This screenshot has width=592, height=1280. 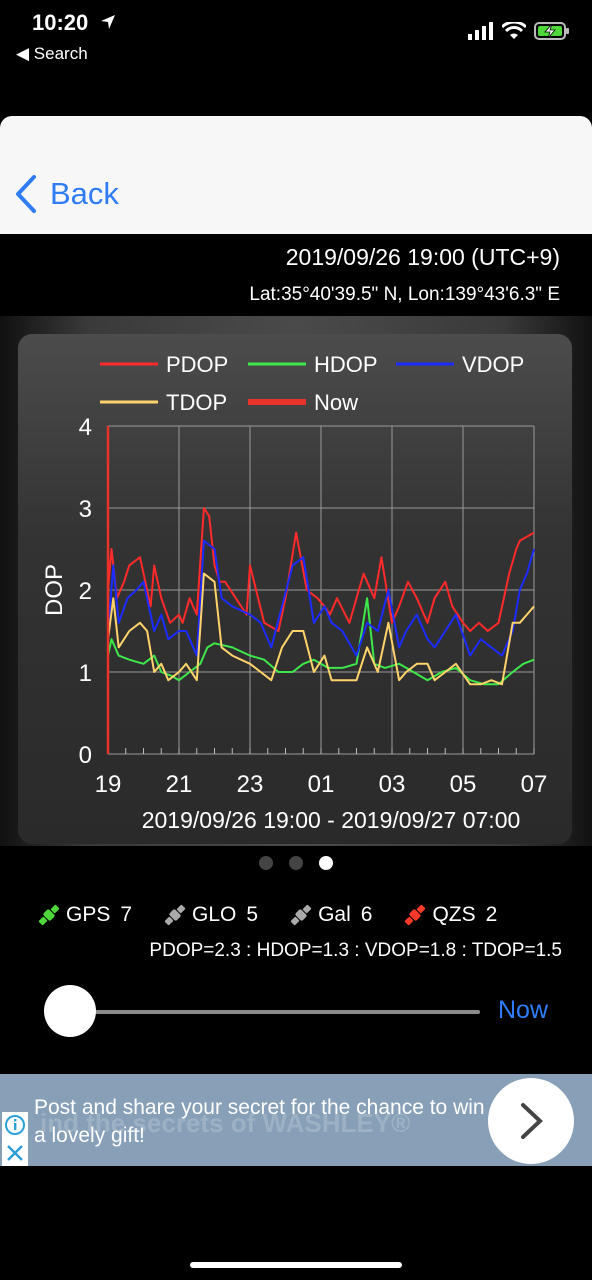 I want to click on x-tick-label: 01, so click(x=321, y=784).